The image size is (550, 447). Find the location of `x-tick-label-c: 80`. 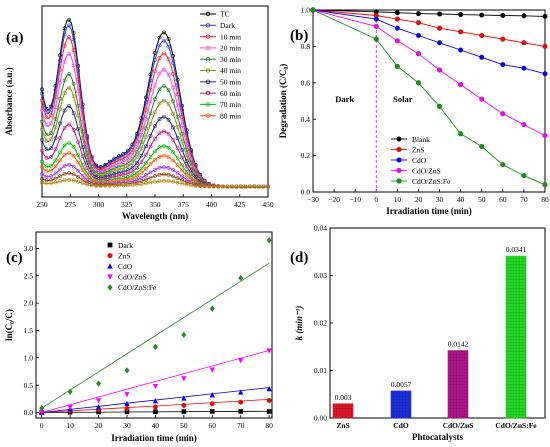

x-tick-label-c: 80 is located at coordinates (269, 425).